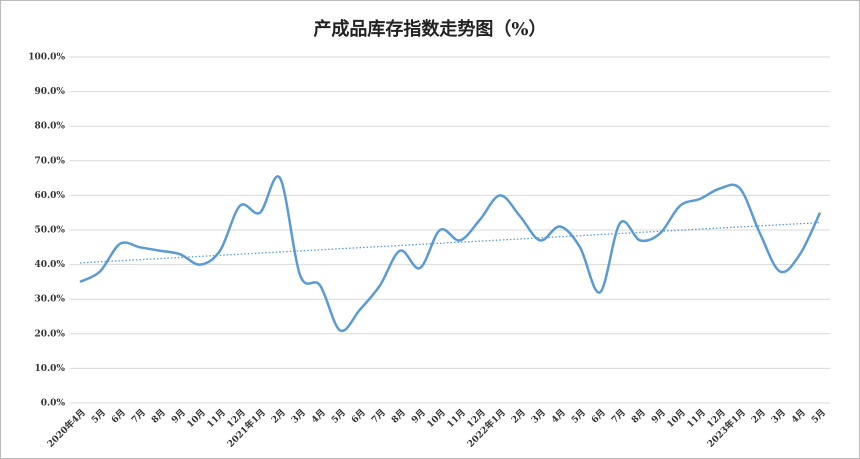 The width and height of the screenshot is (860, 459). I want to click on y-tick-label: 100.0%, so click(46, 58).